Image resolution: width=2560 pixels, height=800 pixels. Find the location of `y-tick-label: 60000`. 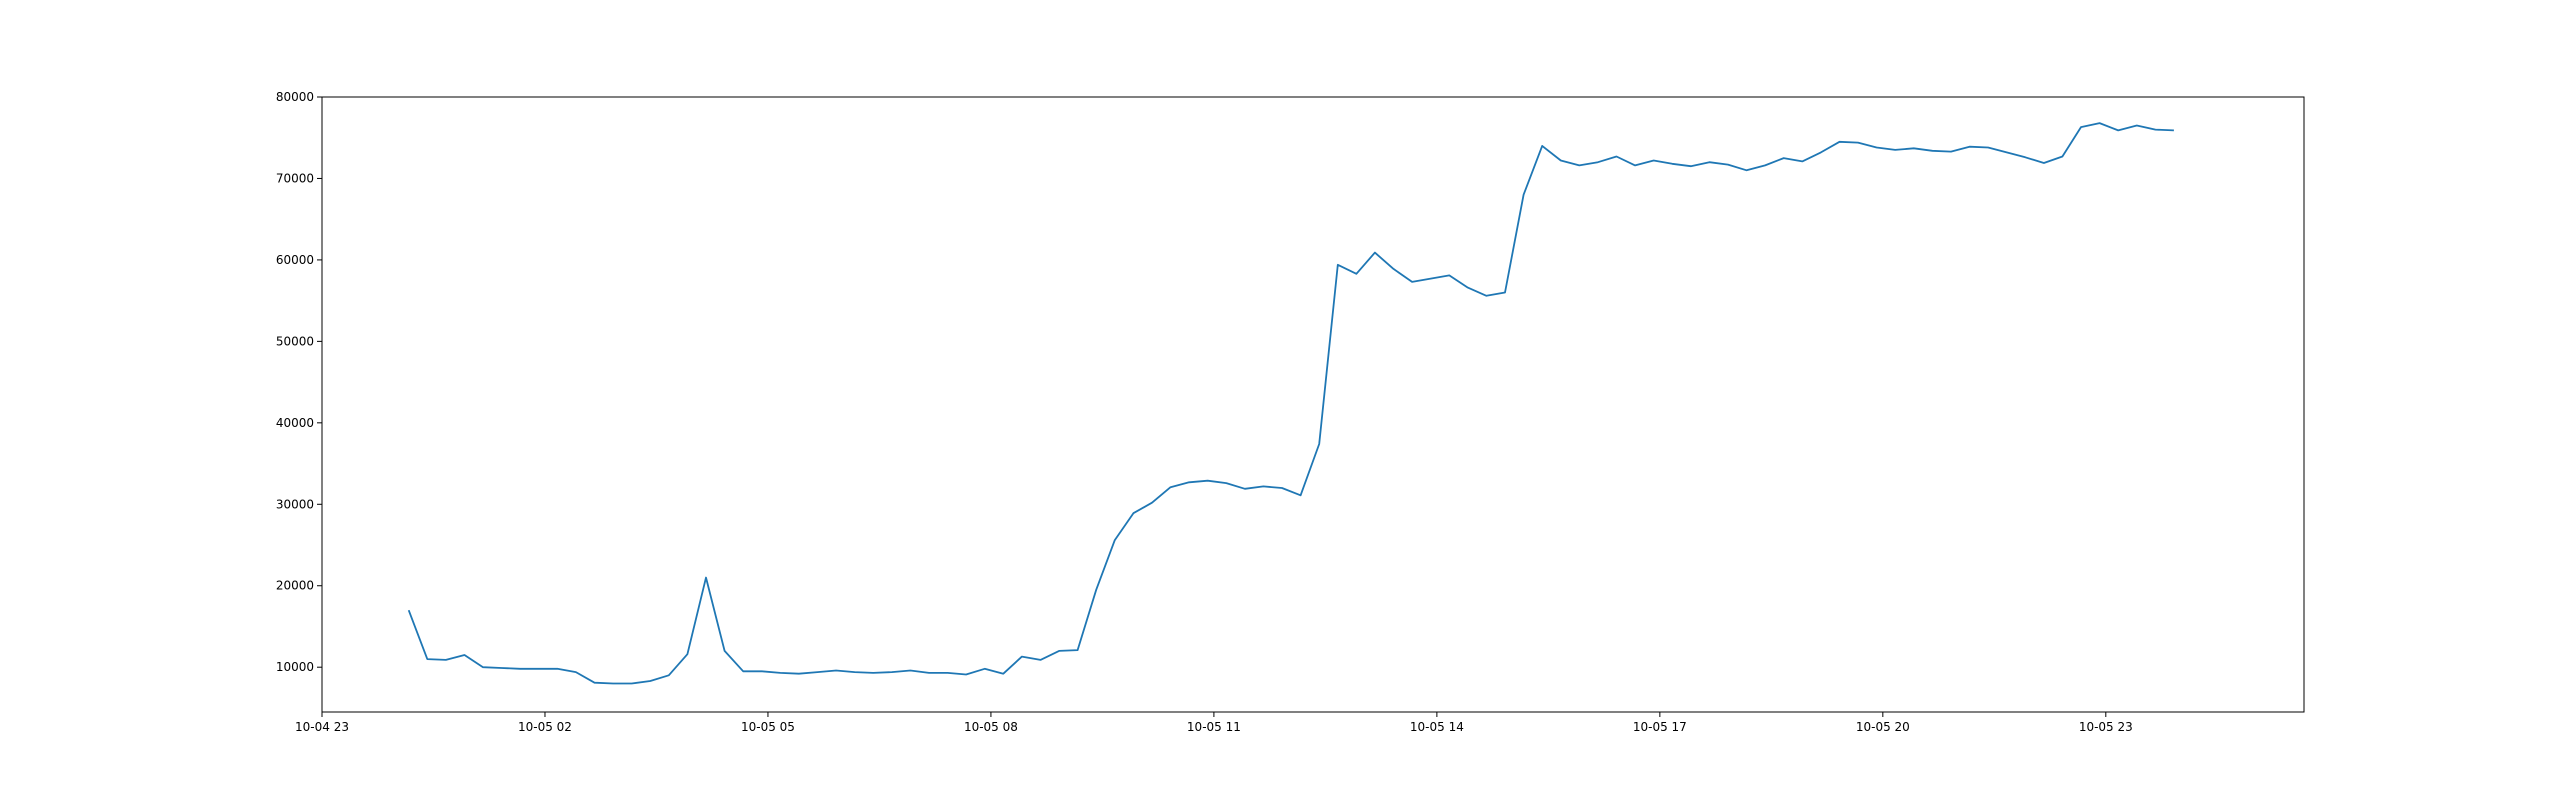

y-tick-label: 60000 is located at coordinates (295, 260).